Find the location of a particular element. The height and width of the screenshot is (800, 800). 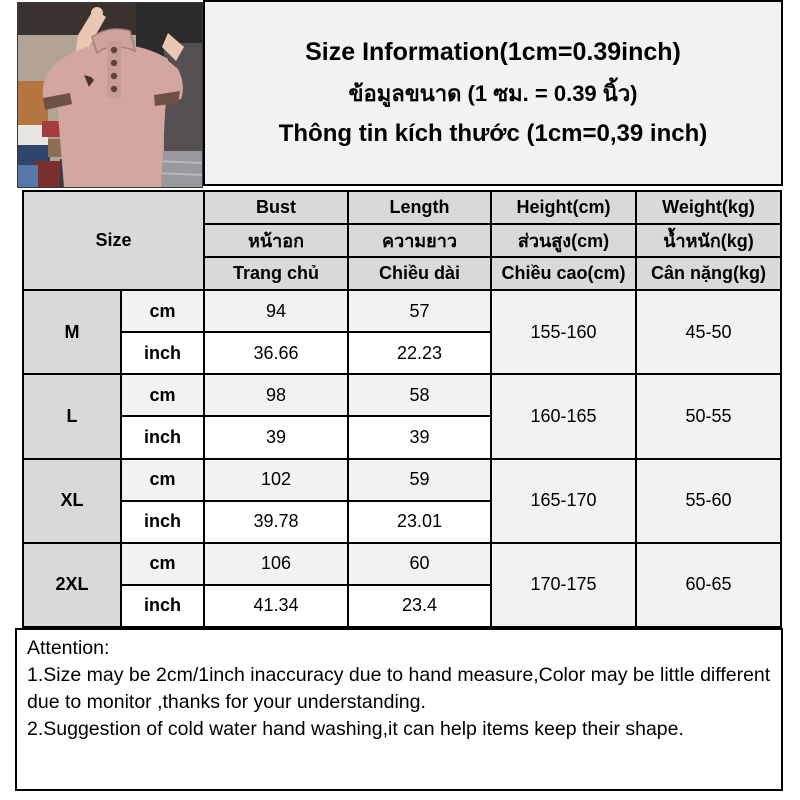

m-weight: 45-50 is located at coordinates (708, 332).